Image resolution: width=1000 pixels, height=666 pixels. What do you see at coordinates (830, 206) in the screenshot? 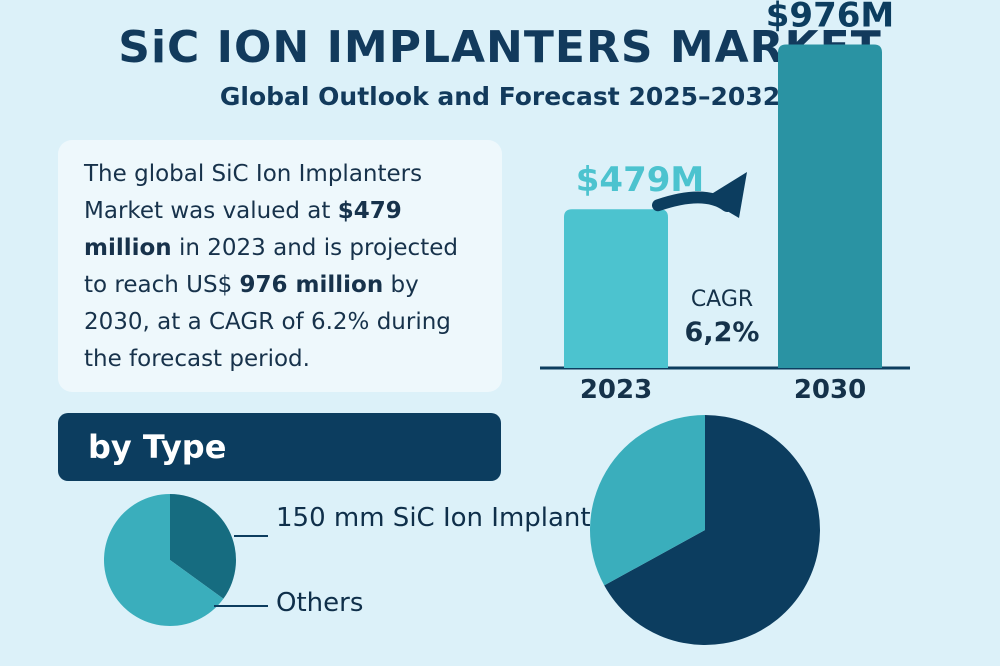
I see `bar-2030` at bounding box center [830, 206].